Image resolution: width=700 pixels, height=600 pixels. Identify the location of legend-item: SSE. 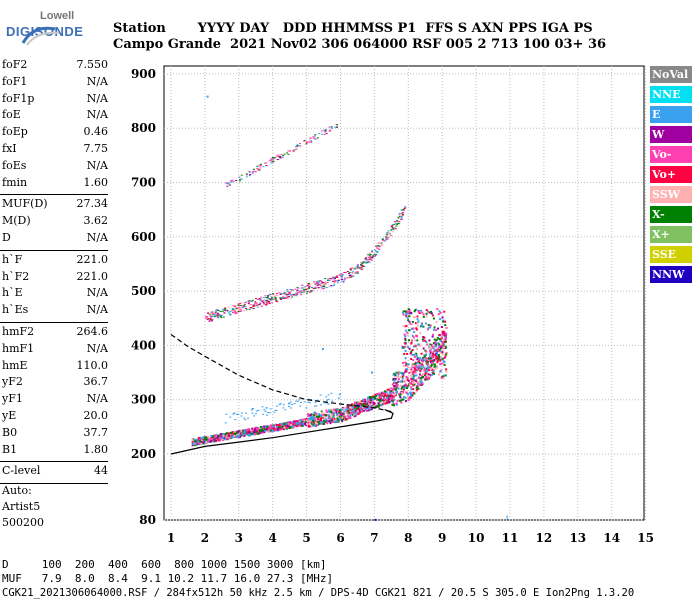
(671, 254).